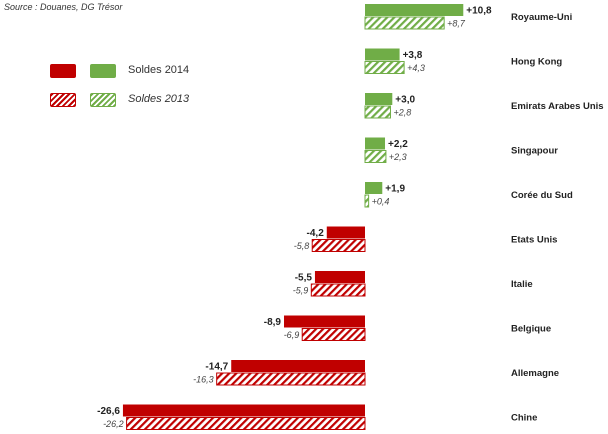 The width and height of the screenshot is (608, 434). What do you see at coordinates (535, 373) in the screenshot?
I see `category-label-allemagne: Allemagne` at bounding box center [535, 373].